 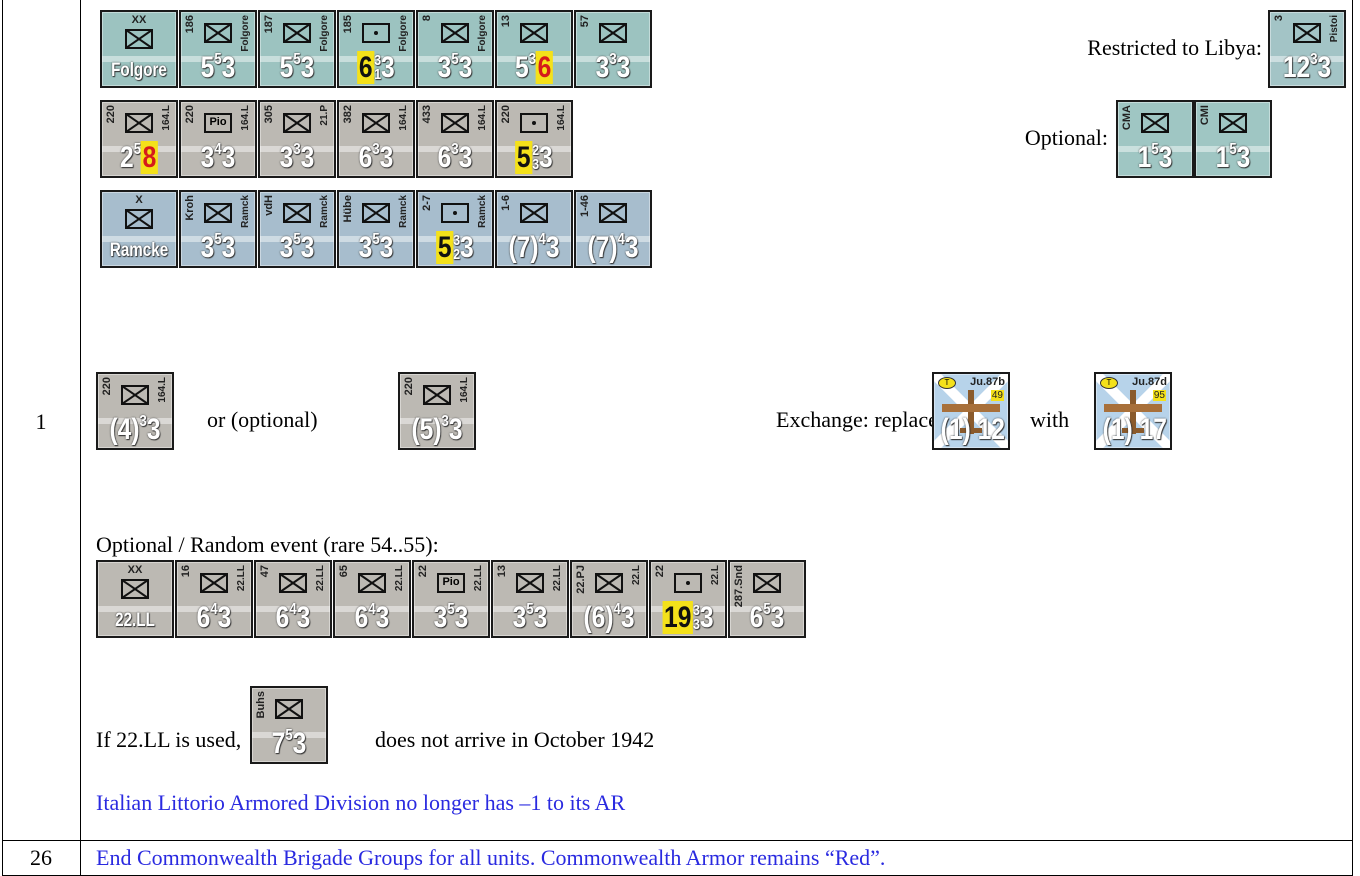 I want to click on label: Optional:, so click(x=1066, y=137).